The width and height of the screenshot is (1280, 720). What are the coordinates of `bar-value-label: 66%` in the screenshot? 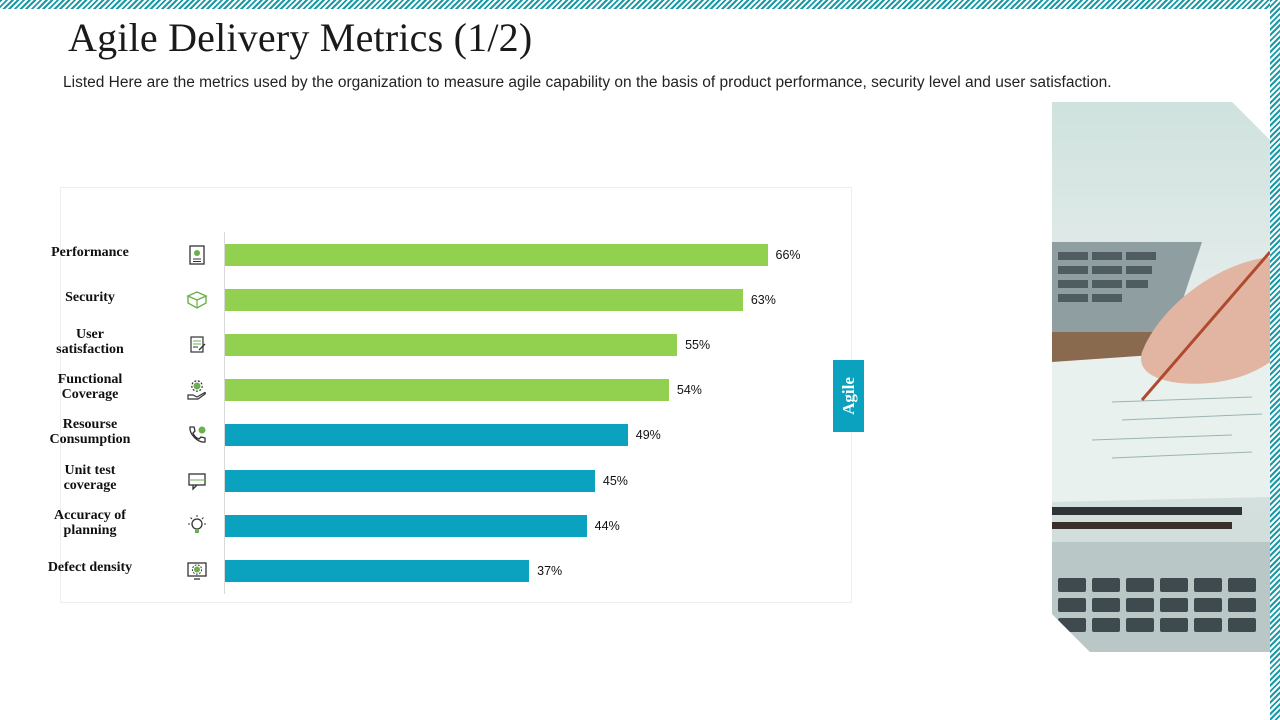 It's located at (788, 255).